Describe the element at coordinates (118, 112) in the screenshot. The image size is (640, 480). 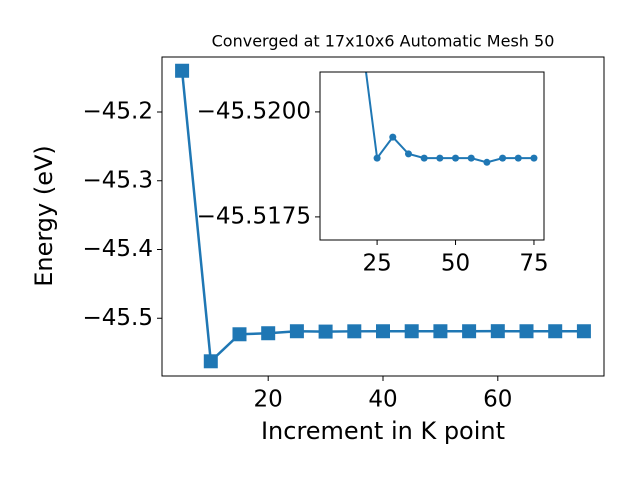
I see `y-tick-label: −45.2` at that location.